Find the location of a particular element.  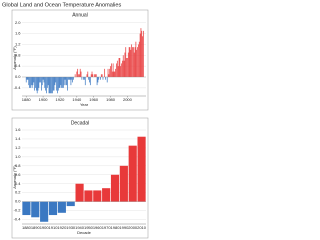

y-axis-label: Anomaly (°F) is located at coordinates (14, 177).